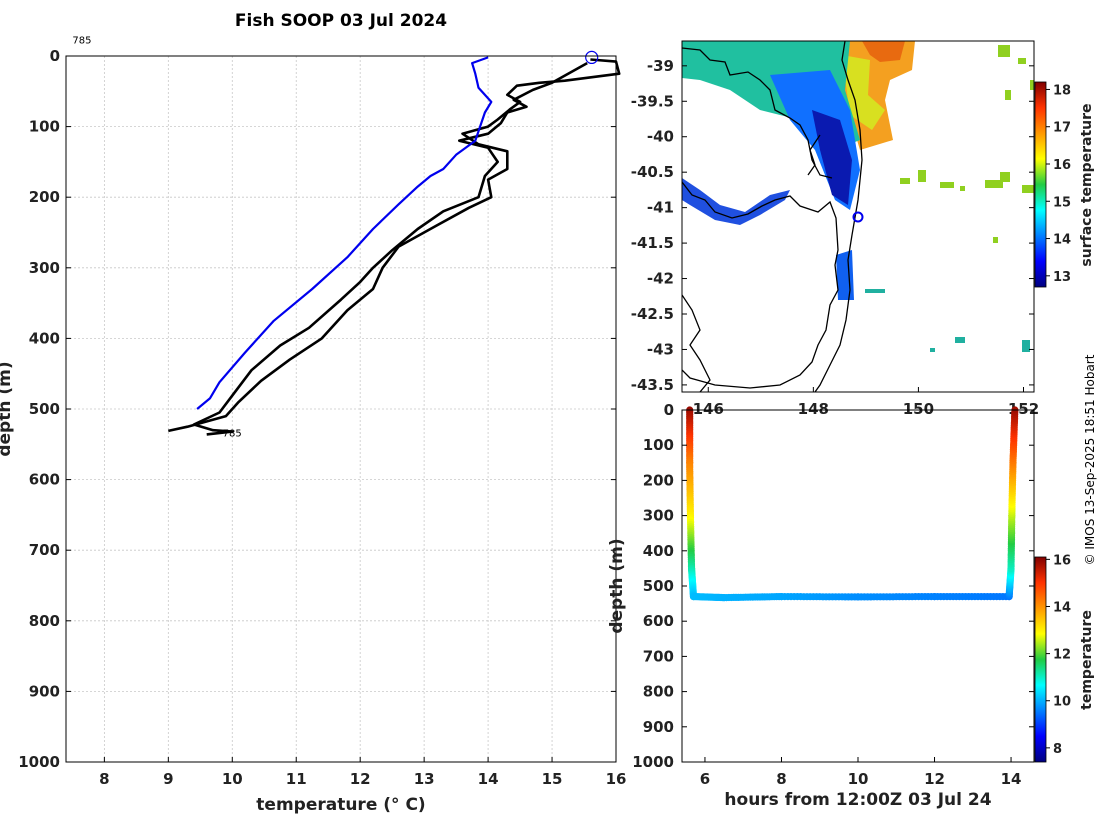 The image size is (1100, 820). I want to click on map-yellow-patch, so click(863, 92).